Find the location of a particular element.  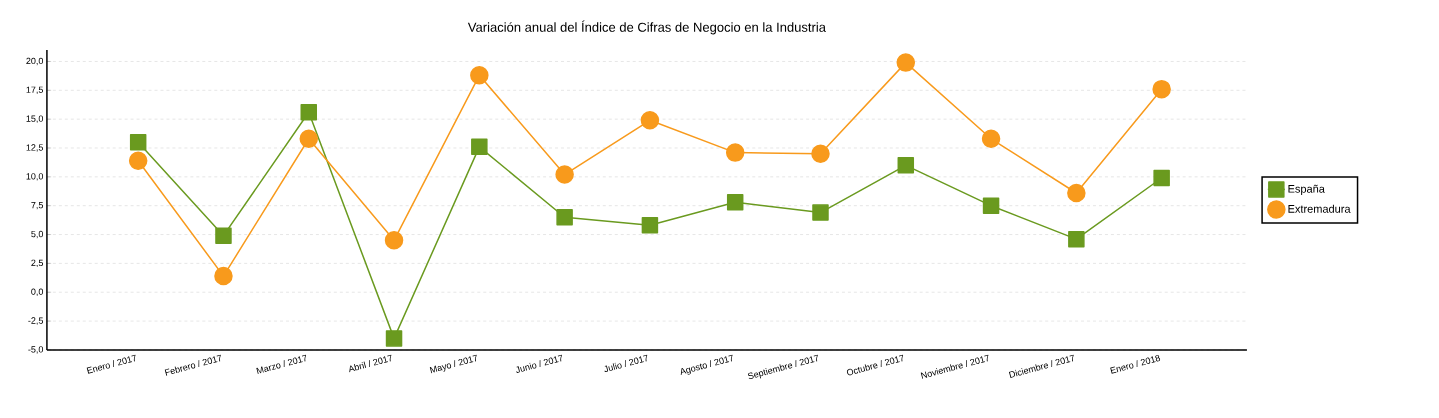

y-tick-label: 15,0 is located at coordinates (35, 119).